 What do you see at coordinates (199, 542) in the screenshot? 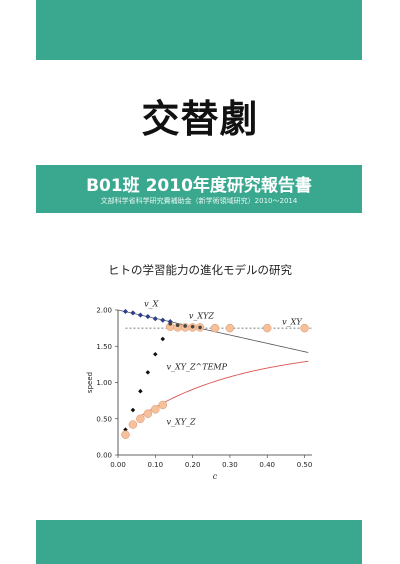
I see `bottom-color-band` at bounding box center [199, 542].